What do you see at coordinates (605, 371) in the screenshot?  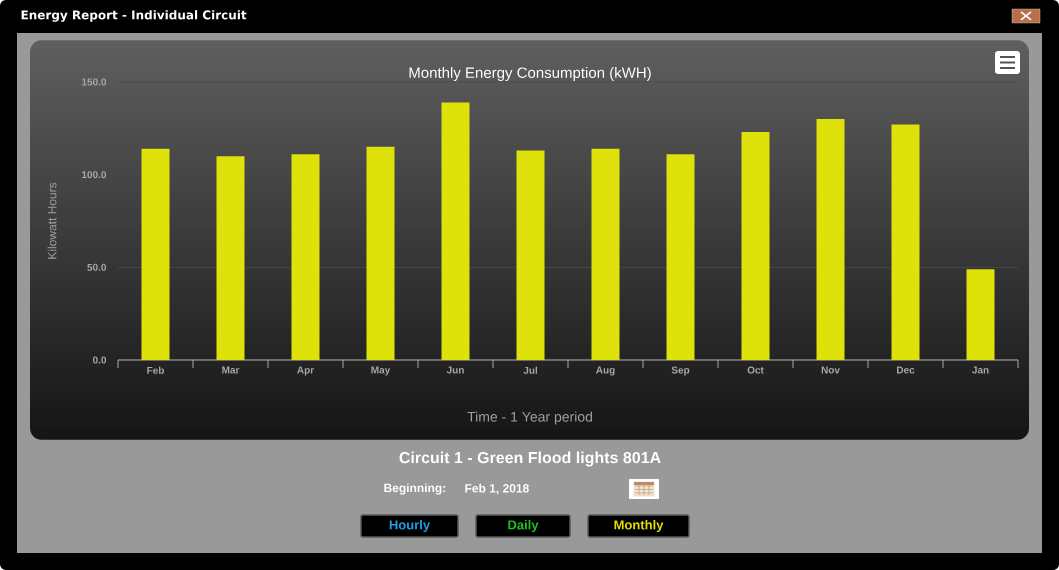 I see `x-tick-label: Aug` at bounding box center [605, 371].